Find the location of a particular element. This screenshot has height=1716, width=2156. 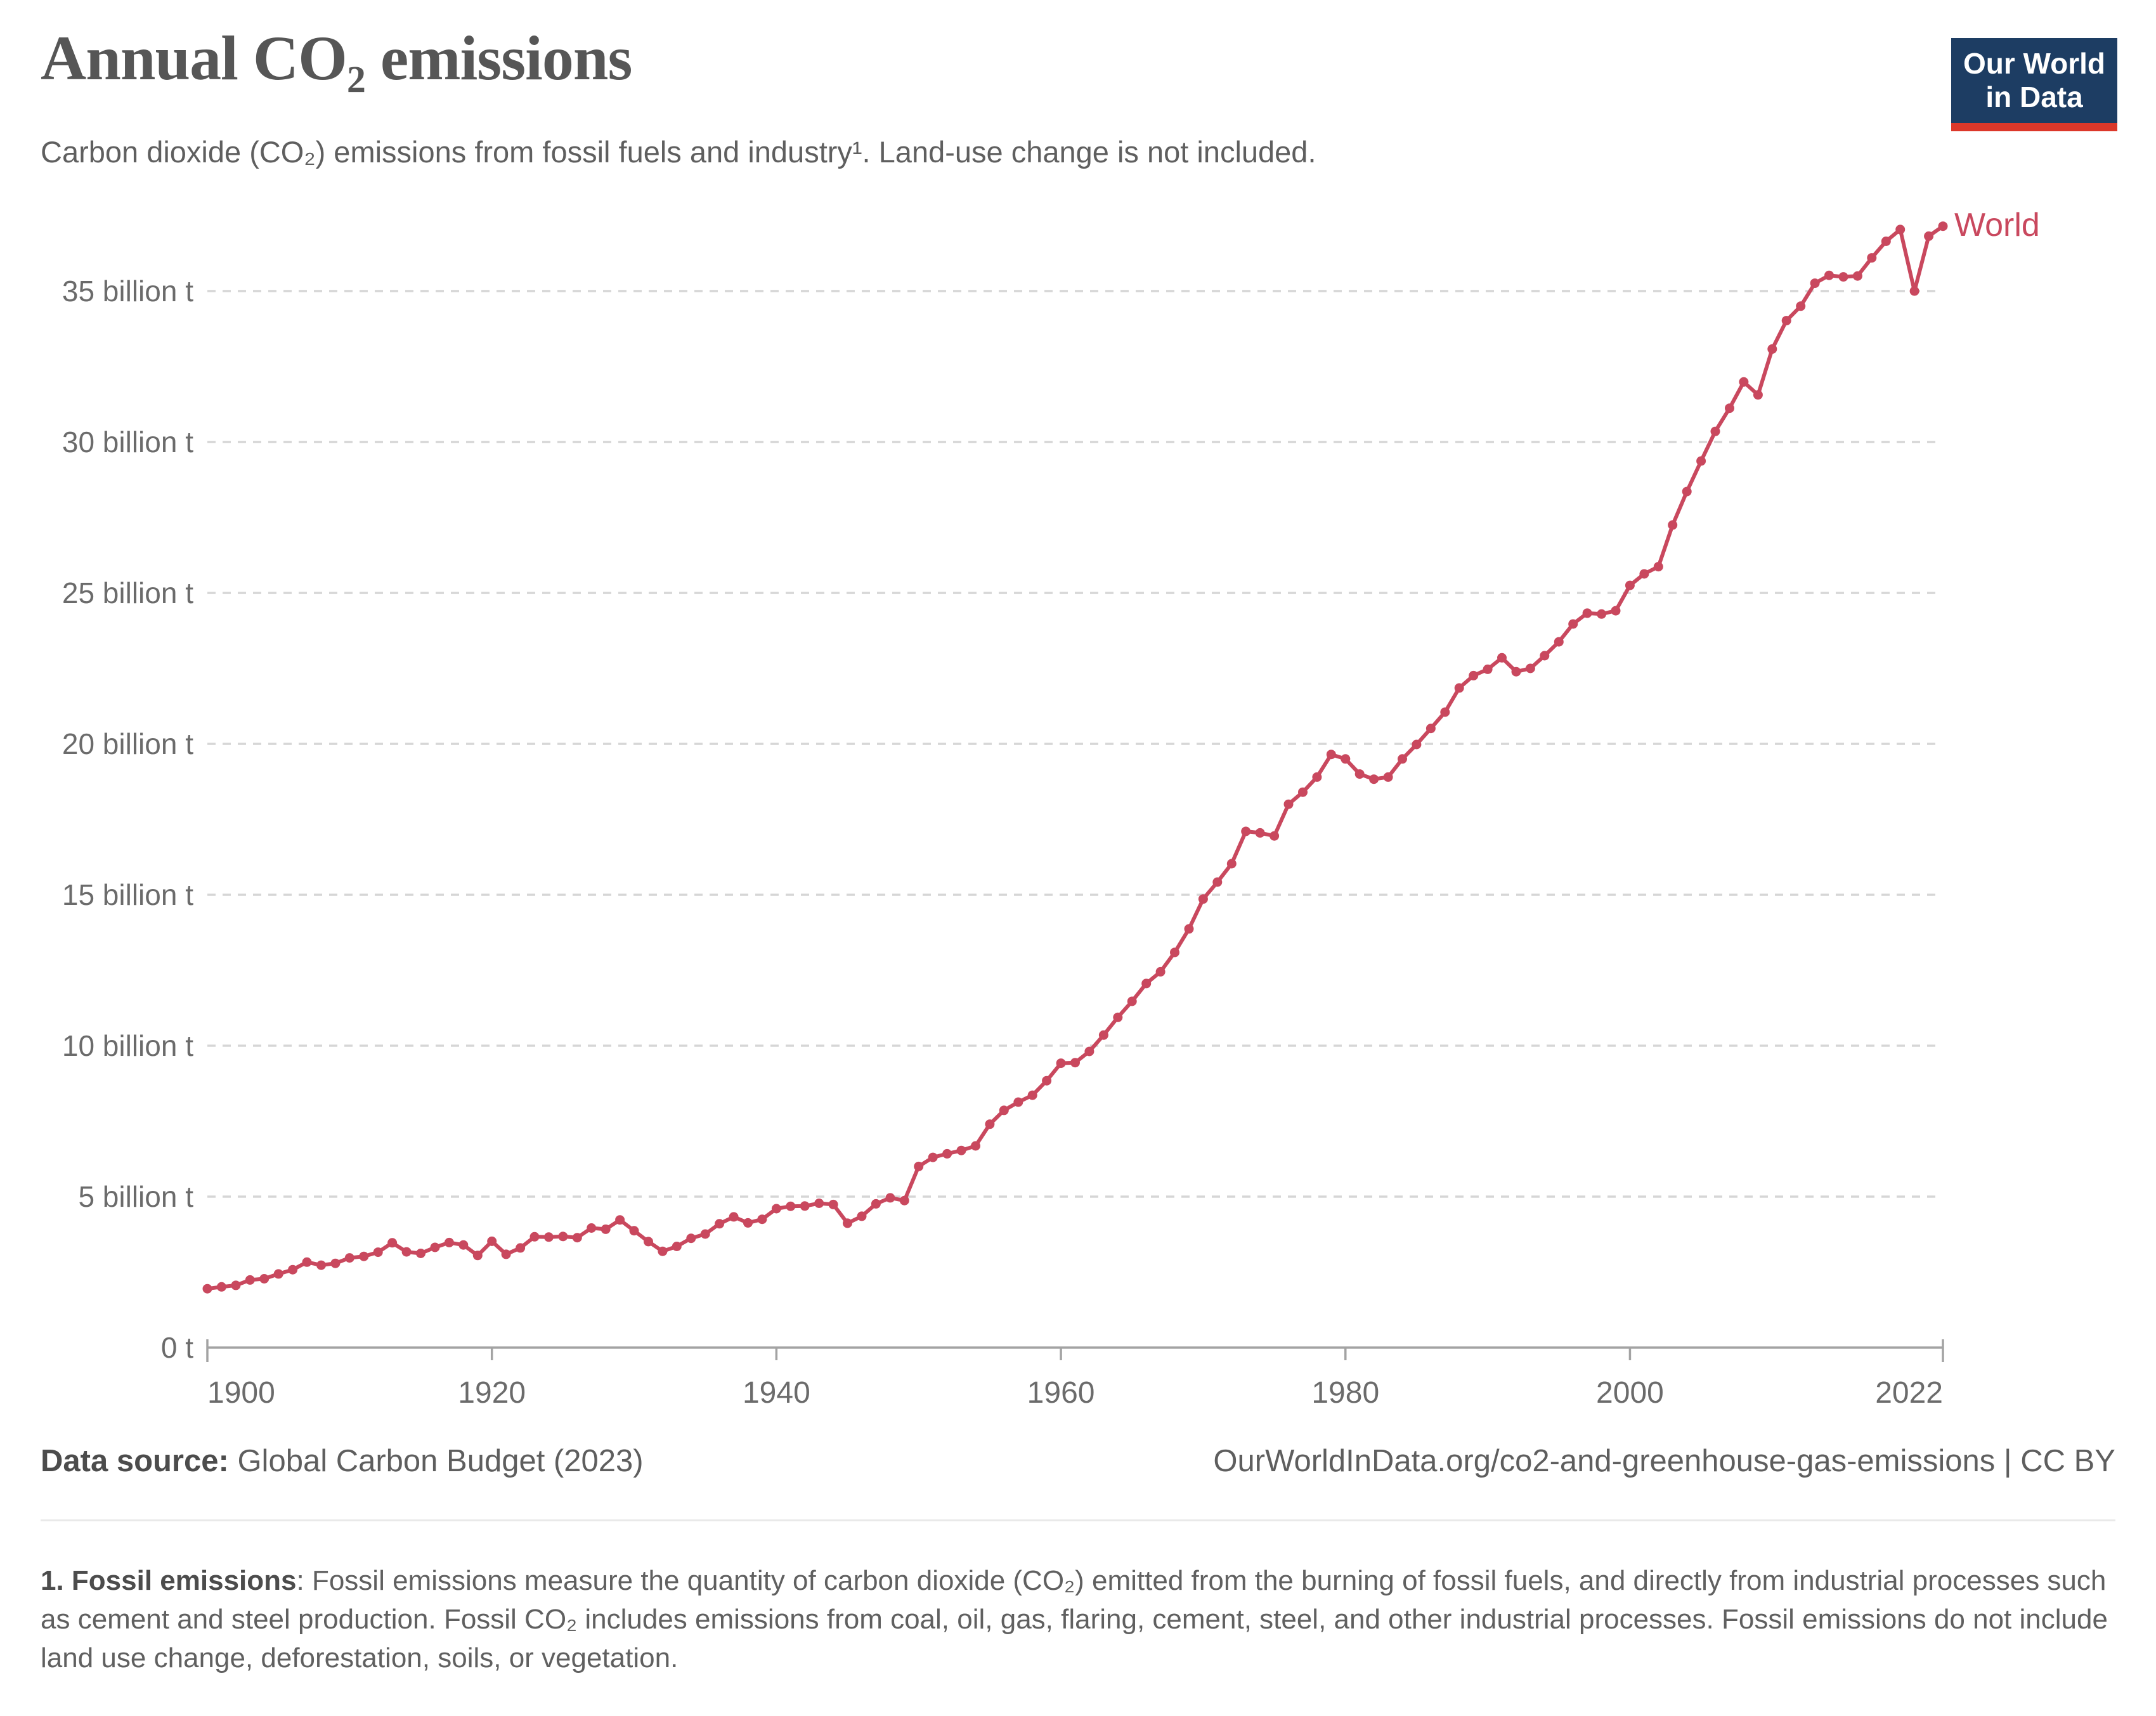

data-point-world-1982 is located at coordinates (1374, 779).